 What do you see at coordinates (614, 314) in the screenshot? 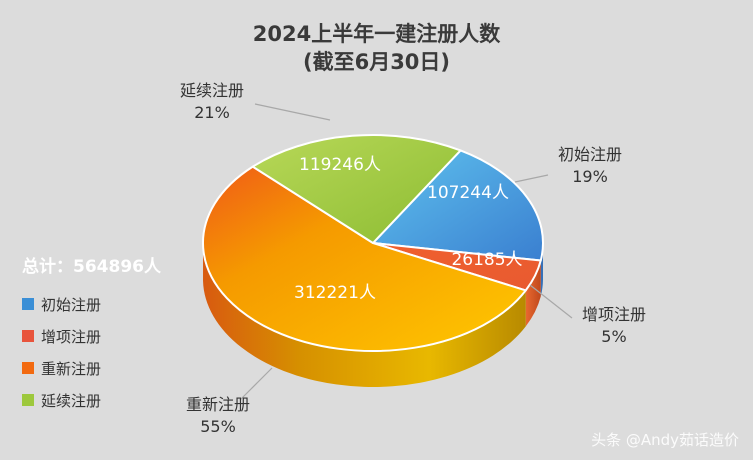
I see `slice-category-label: 增项注册` at bounding box center [614, 314].